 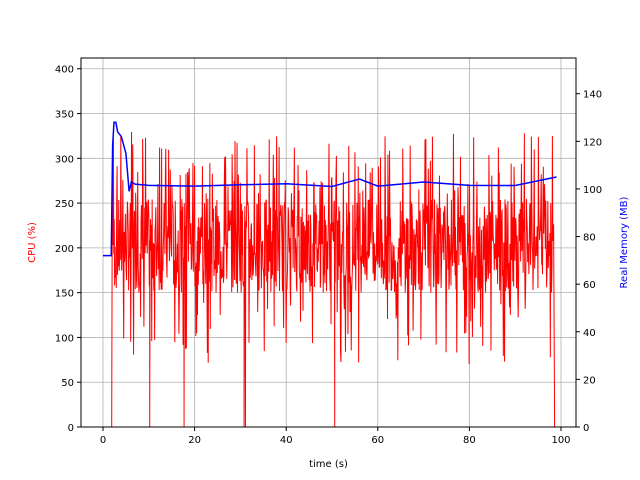 What do you see at coordinates (64, 159) in the screenshot?
I see `y-tick-label: 300` at bounding box center [64, 159].